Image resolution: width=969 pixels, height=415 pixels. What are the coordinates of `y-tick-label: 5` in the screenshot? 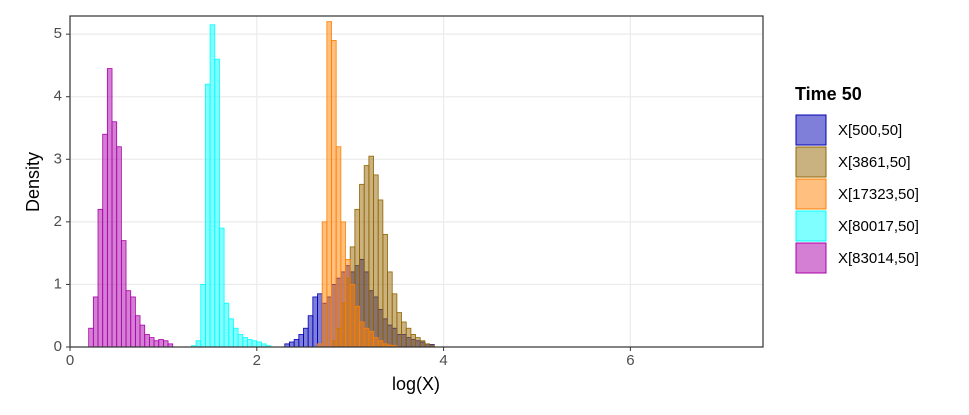 It's located at (58, 33).